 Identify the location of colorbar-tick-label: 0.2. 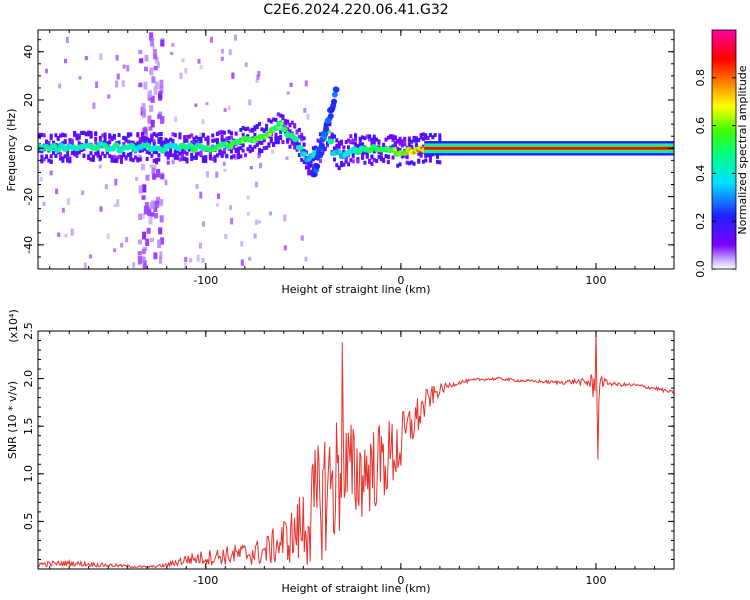
(700, 221).